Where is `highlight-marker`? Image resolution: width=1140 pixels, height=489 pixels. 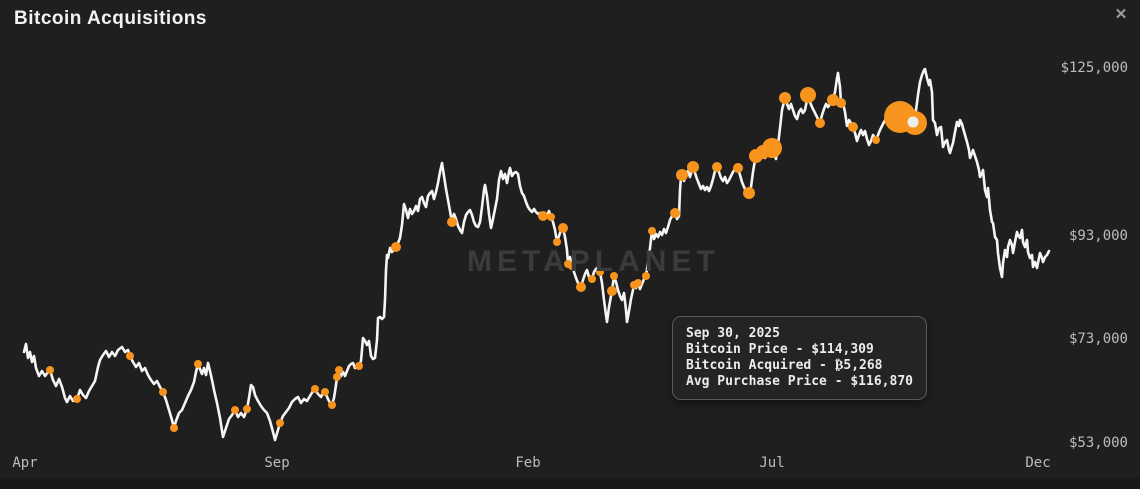 highlight-marker is located at coordinates (913, 122).